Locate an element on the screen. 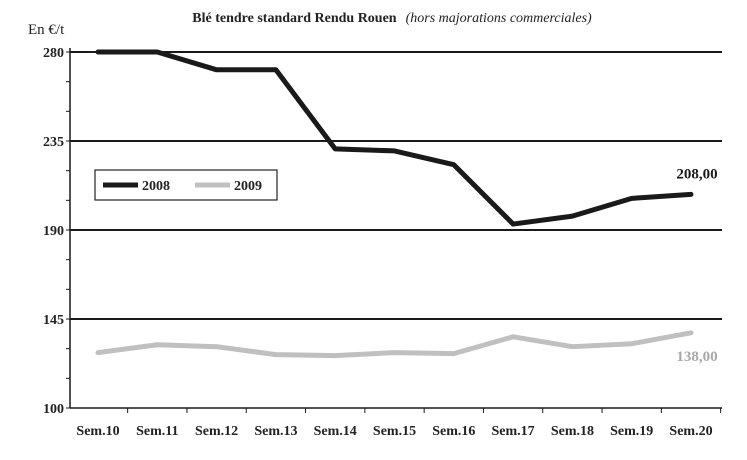 The height and width of the screenshot is (460, 747). chart-title-main: Blé tendre standard Rendu Rouen is located at coordinates (294, 18).